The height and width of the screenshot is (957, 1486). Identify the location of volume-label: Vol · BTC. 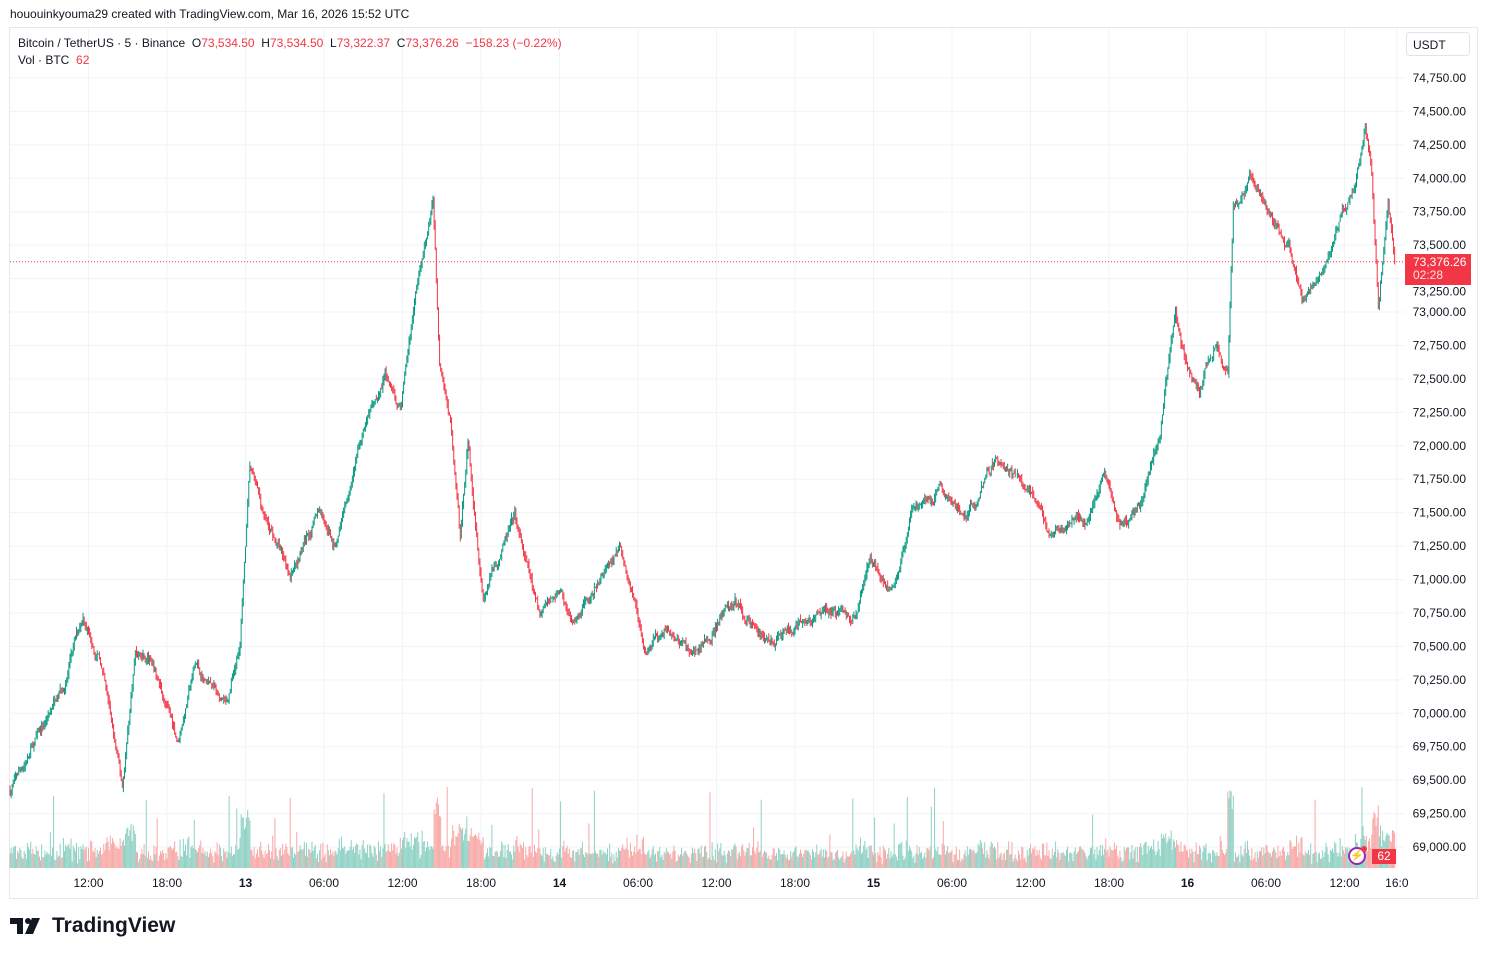
(44, 60).